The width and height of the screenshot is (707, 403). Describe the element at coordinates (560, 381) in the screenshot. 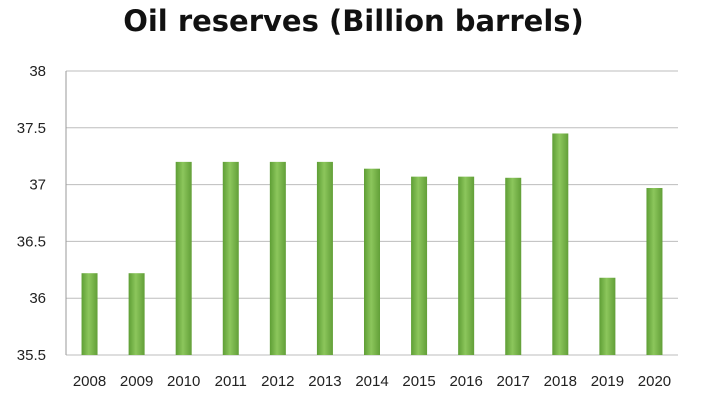

I see `x-tick-label: 2018` at that location.